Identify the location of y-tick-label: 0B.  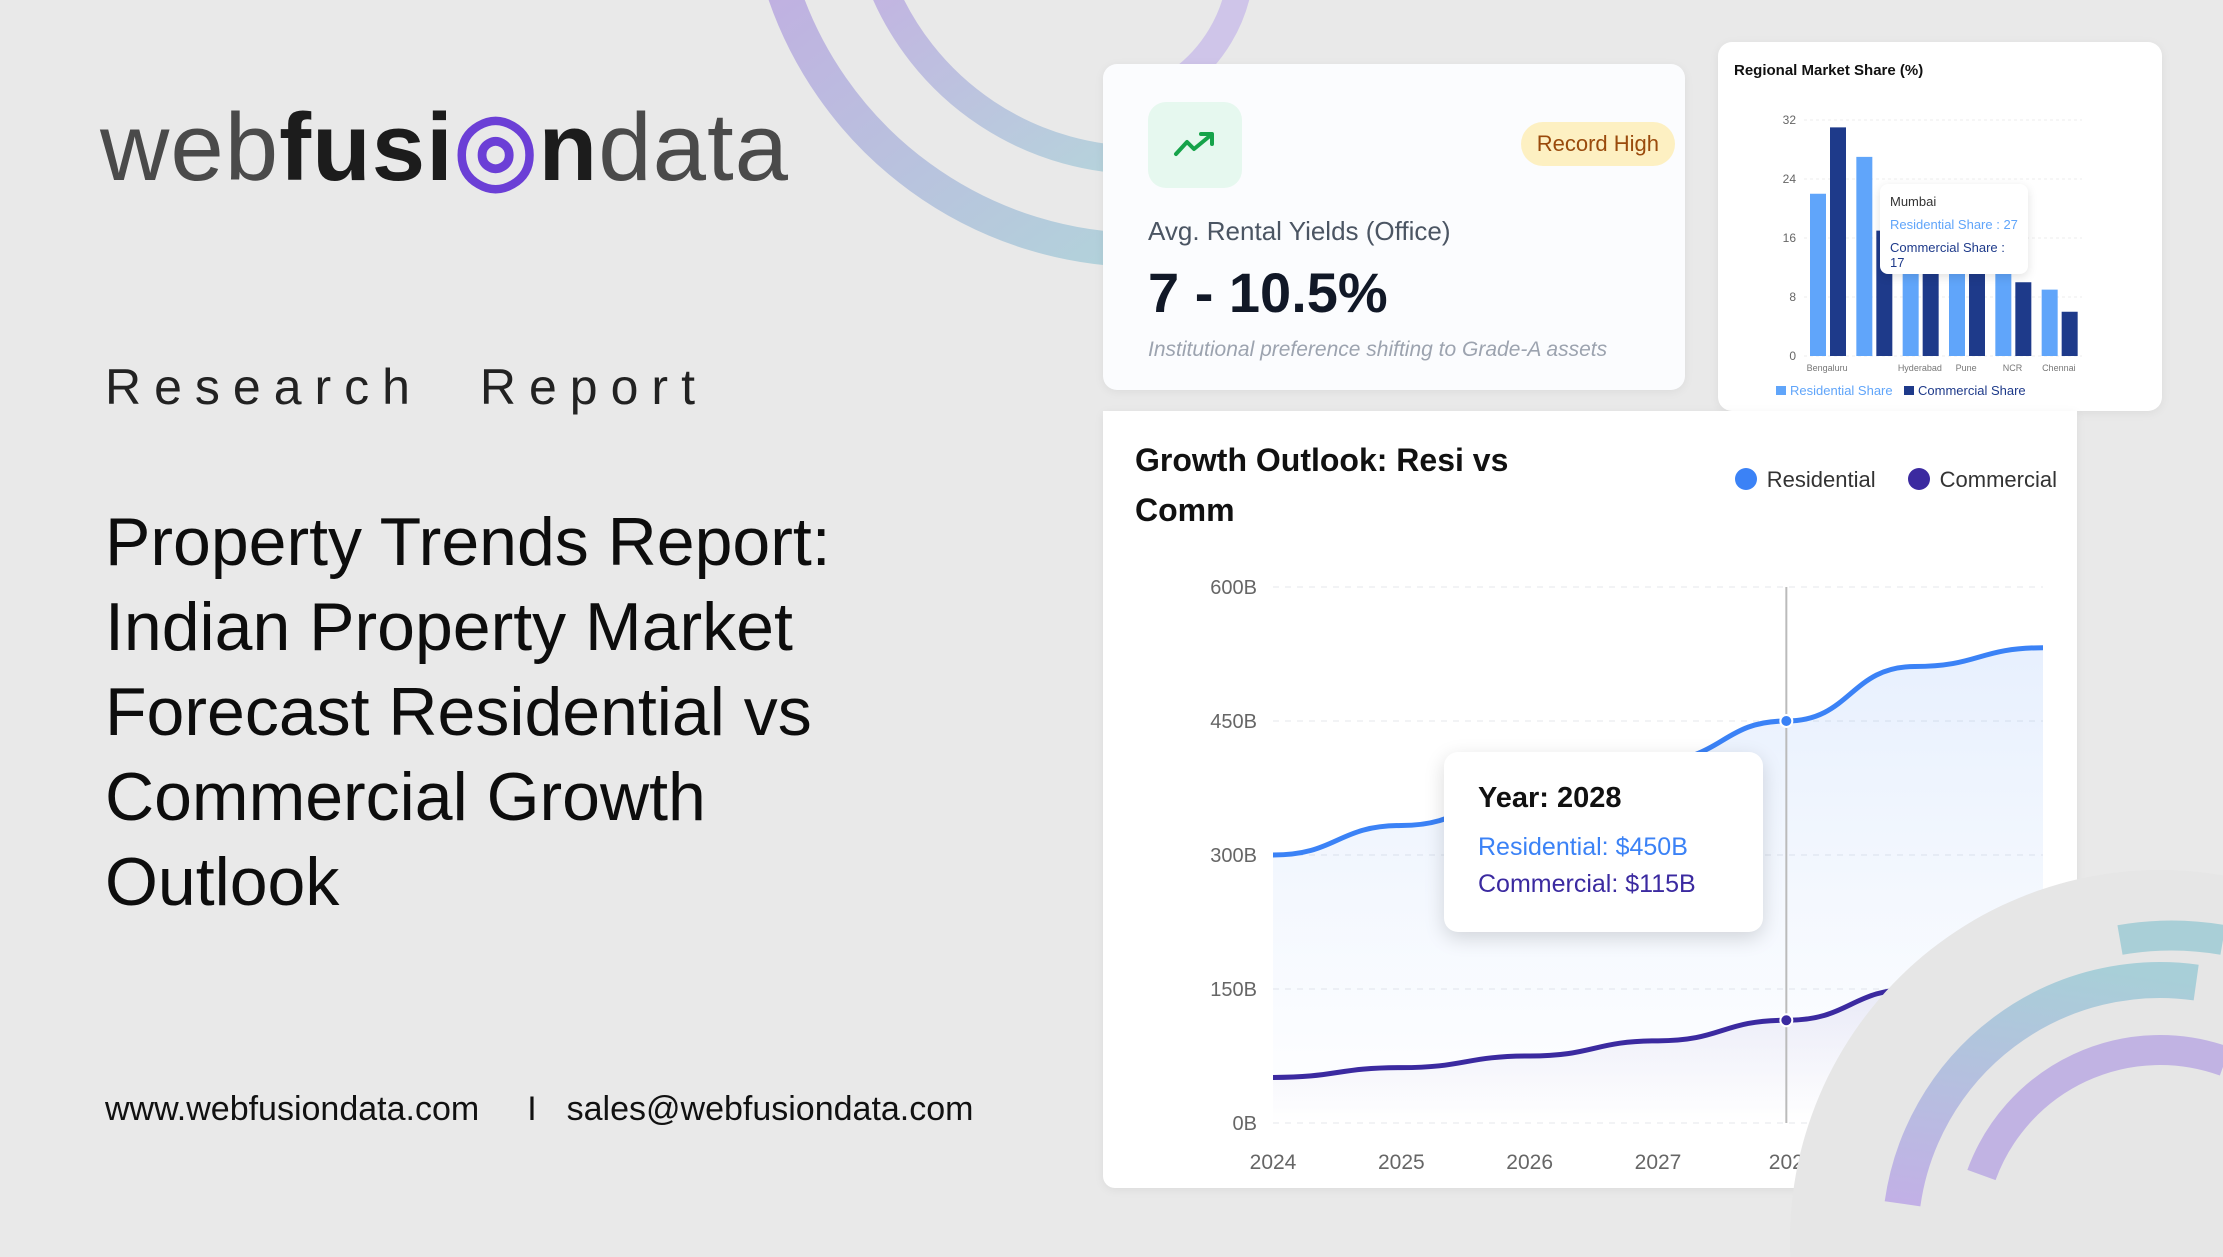
(1245, 1124).